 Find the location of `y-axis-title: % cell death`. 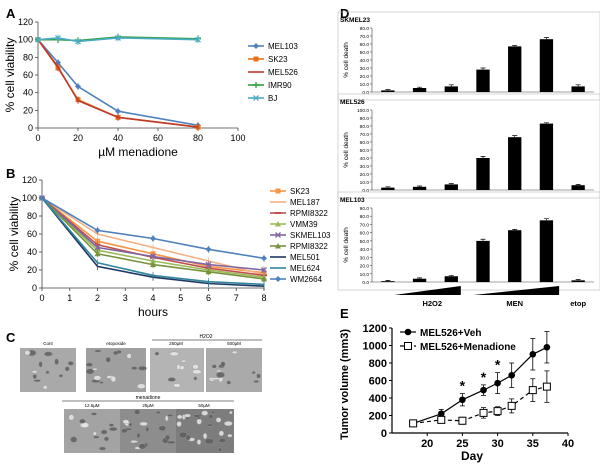

y-axis-title: % cell death is located at coordinates (346, 245).